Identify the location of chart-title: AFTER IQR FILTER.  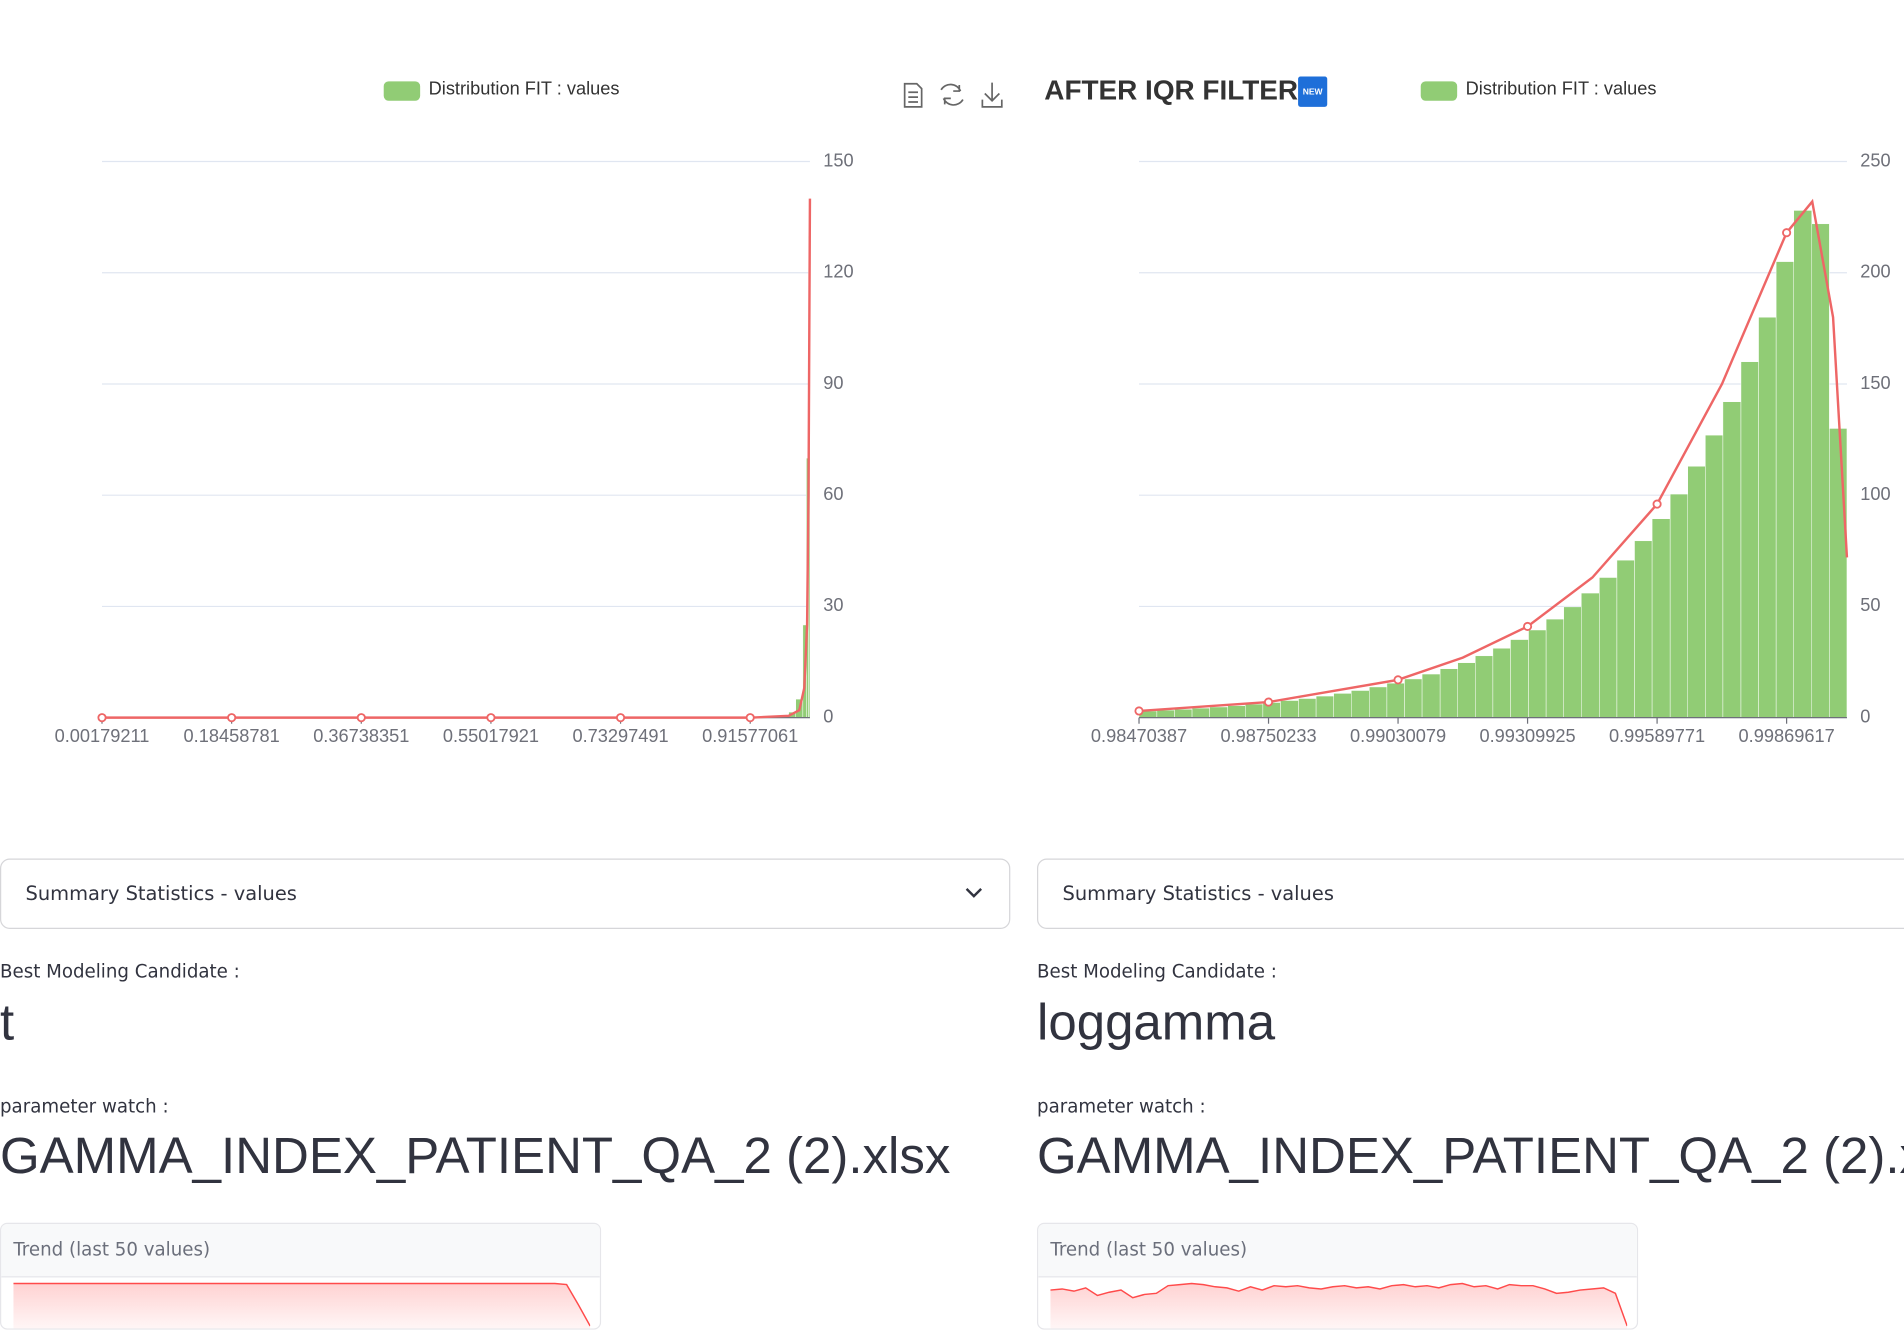
(1171, 90).